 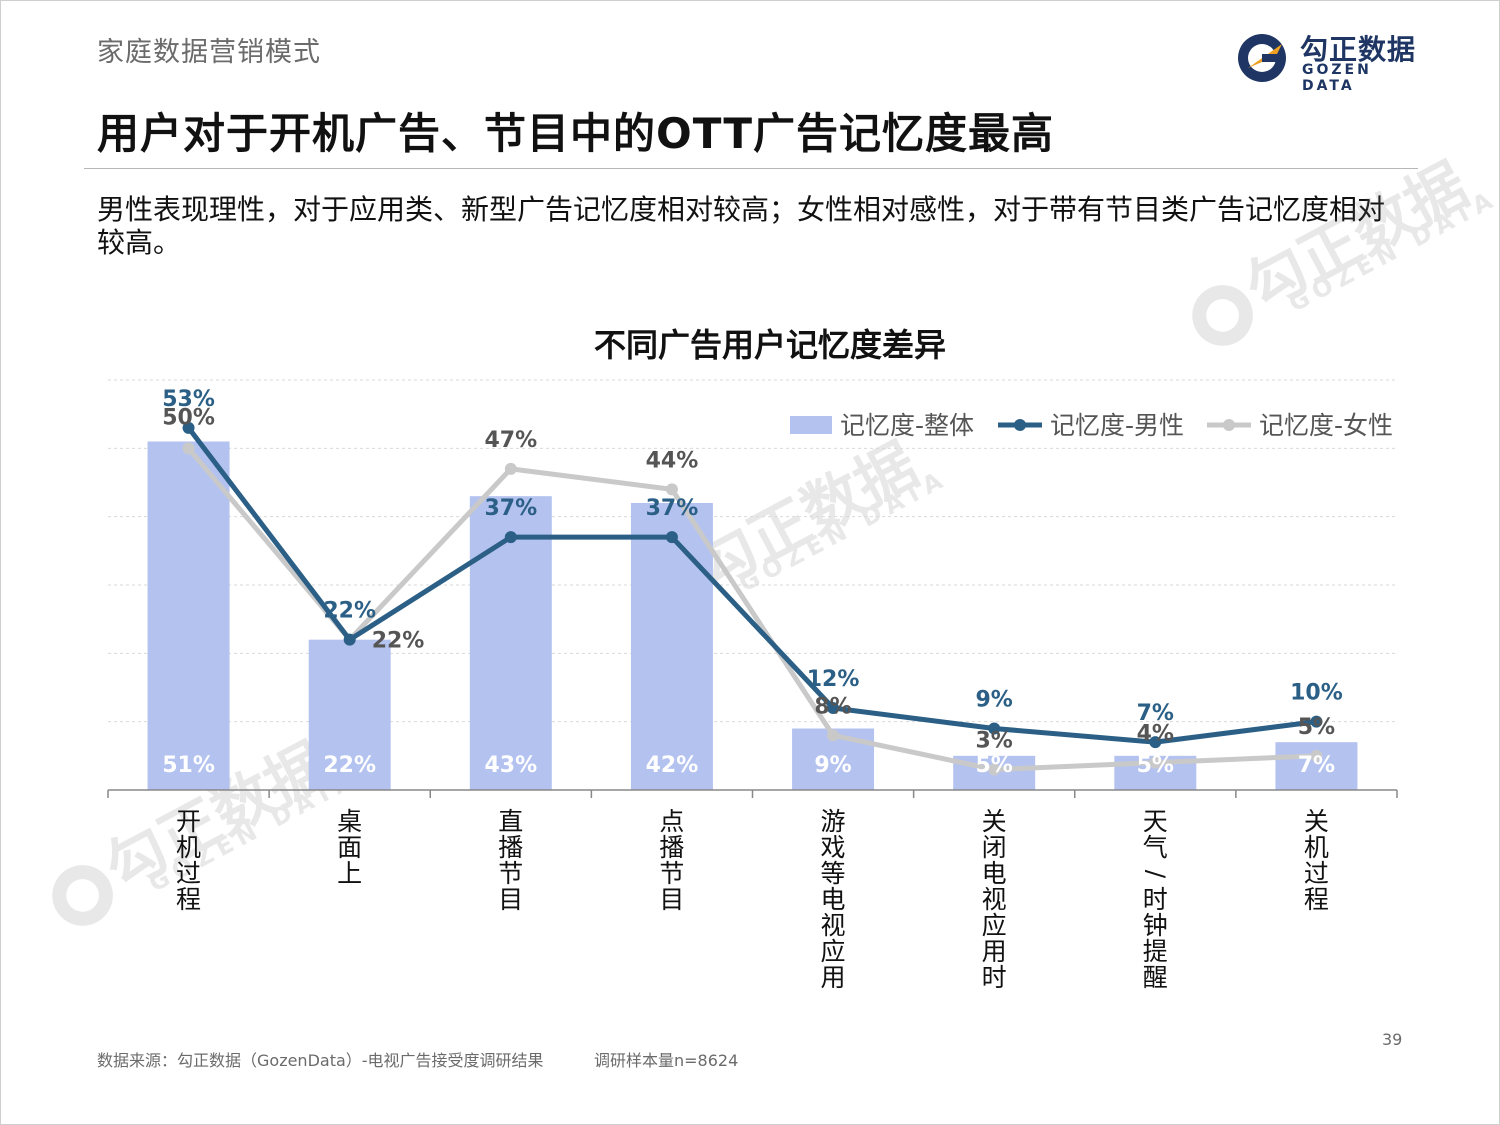 I want to click on female-value-label: 5%, so click(x=1316, y=727).